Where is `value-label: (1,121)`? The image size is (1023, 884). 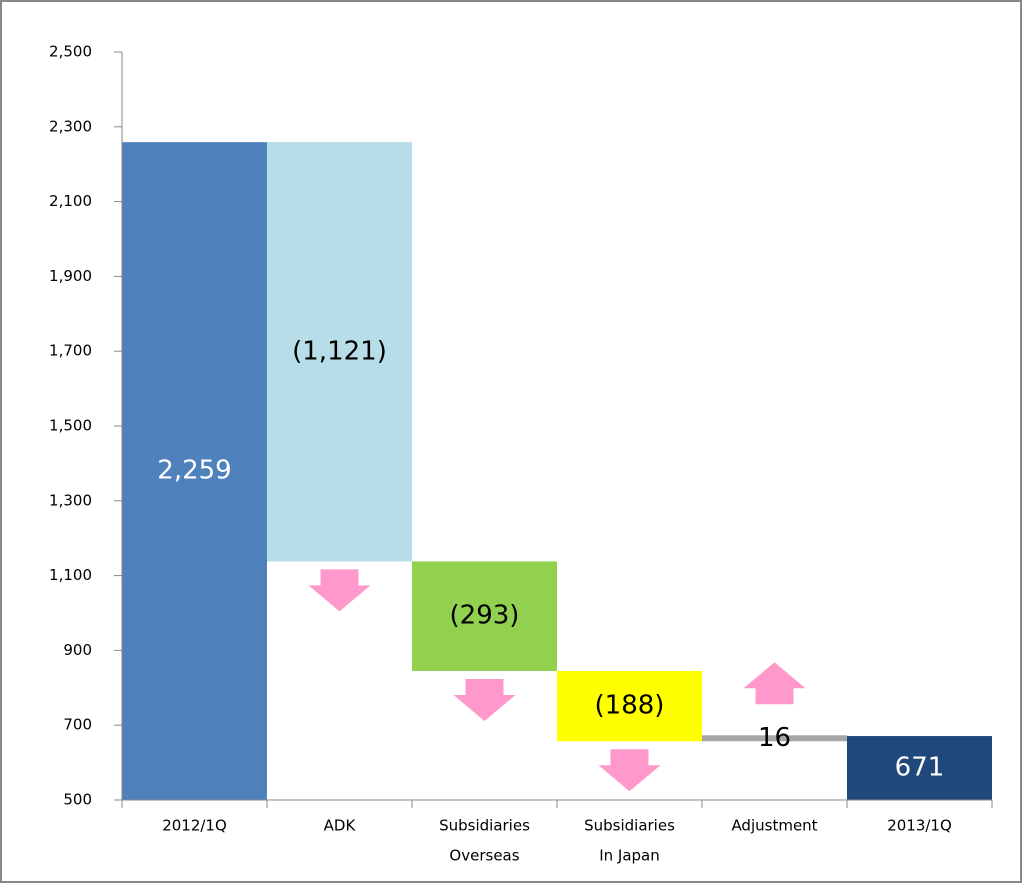 value-label: (1,121) is located at coordinates (339, 351).